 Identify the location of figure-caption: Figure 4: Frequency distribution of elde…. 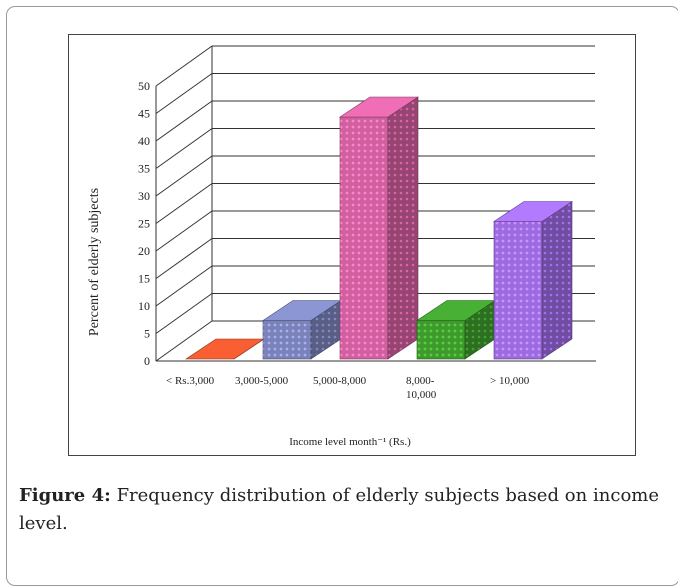
(339, 510).